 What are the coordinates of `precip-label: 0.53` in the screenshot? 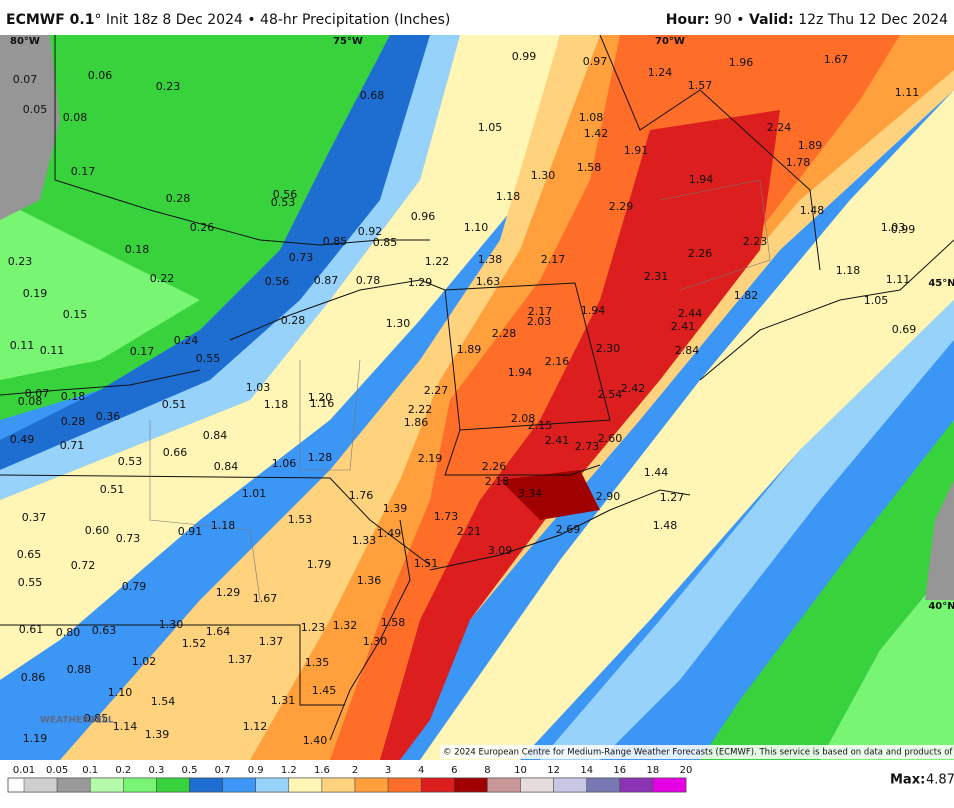 It's located at (130, 461).